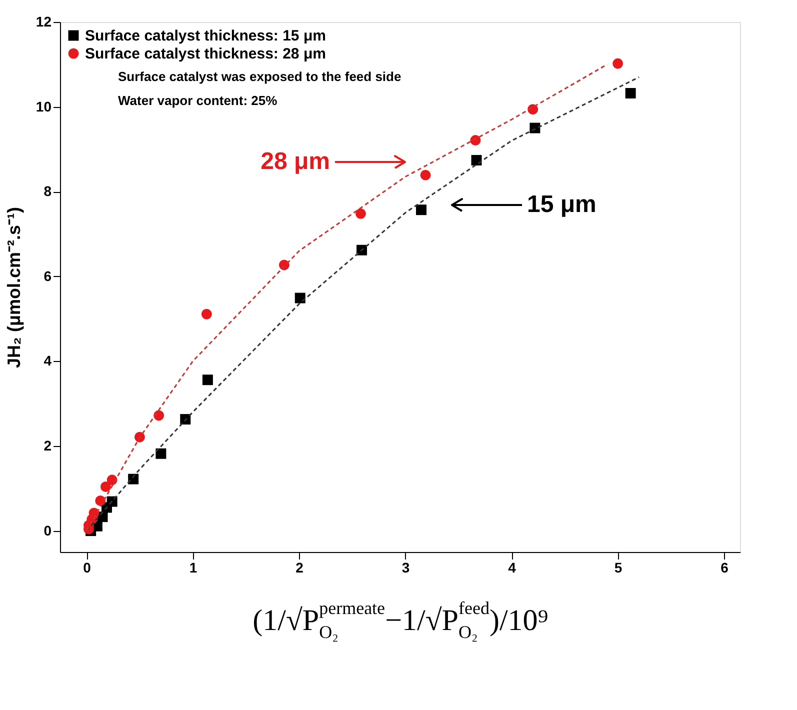  What do you see at coordinates (193, 568) in the screenshot?
I see `x-tick-label: 1` at bounding box center [193, 568].